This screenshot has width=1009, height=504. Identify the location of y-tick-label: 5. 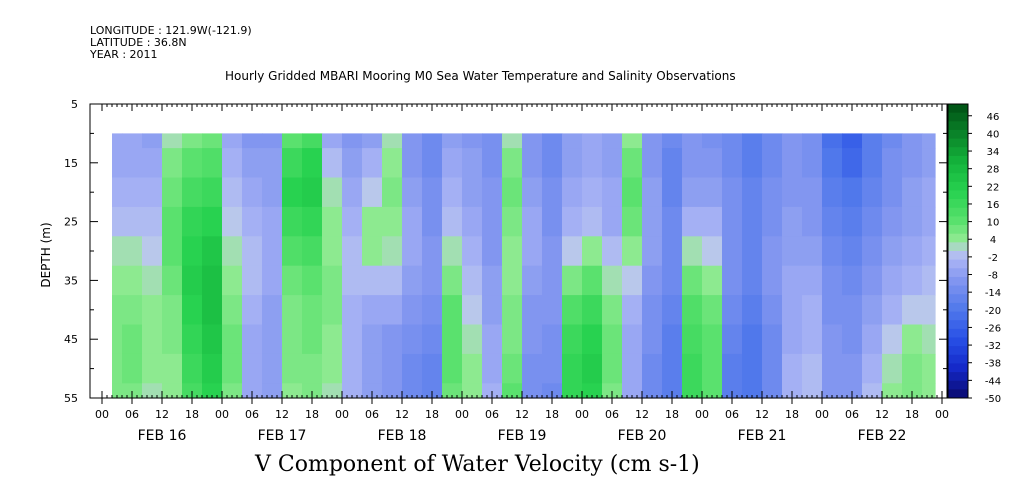
(74, 104).